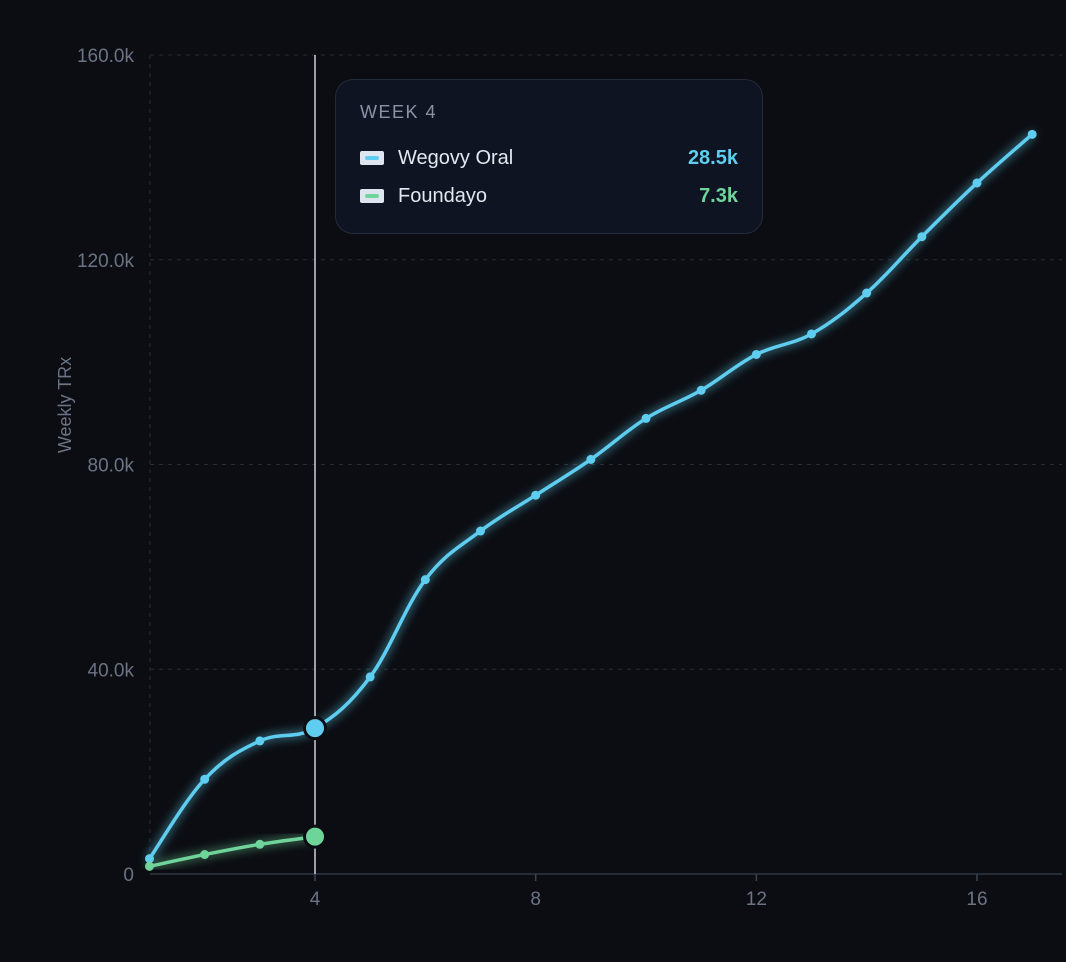 This screenshot has height=962, width=1066. What do you see at coordinates (976, 899) in the screenshot?
I see `x-tick-label: 16` at bounding box center [976, 899].